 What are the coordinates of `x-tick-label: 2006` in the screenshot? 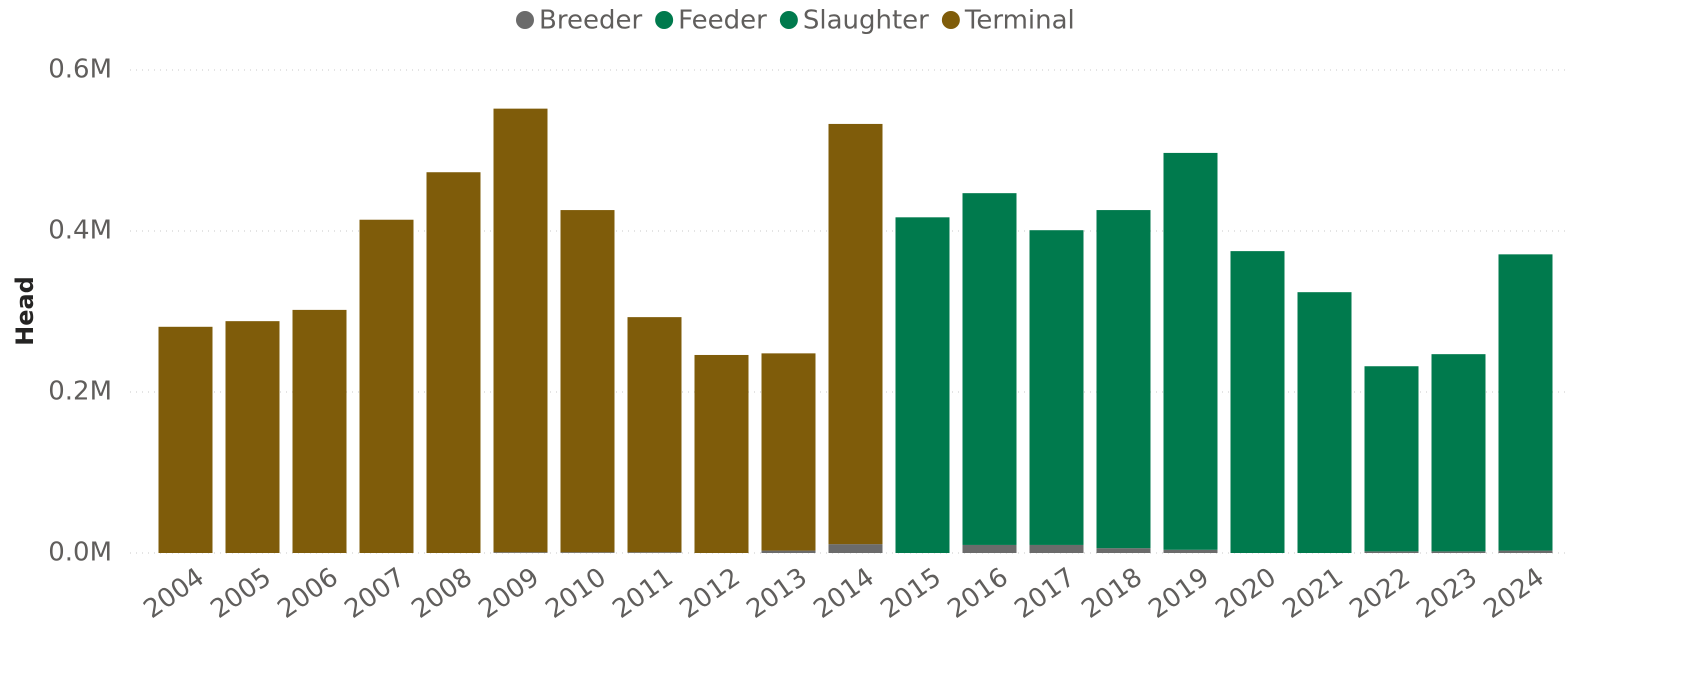 It's located at (307, 593).